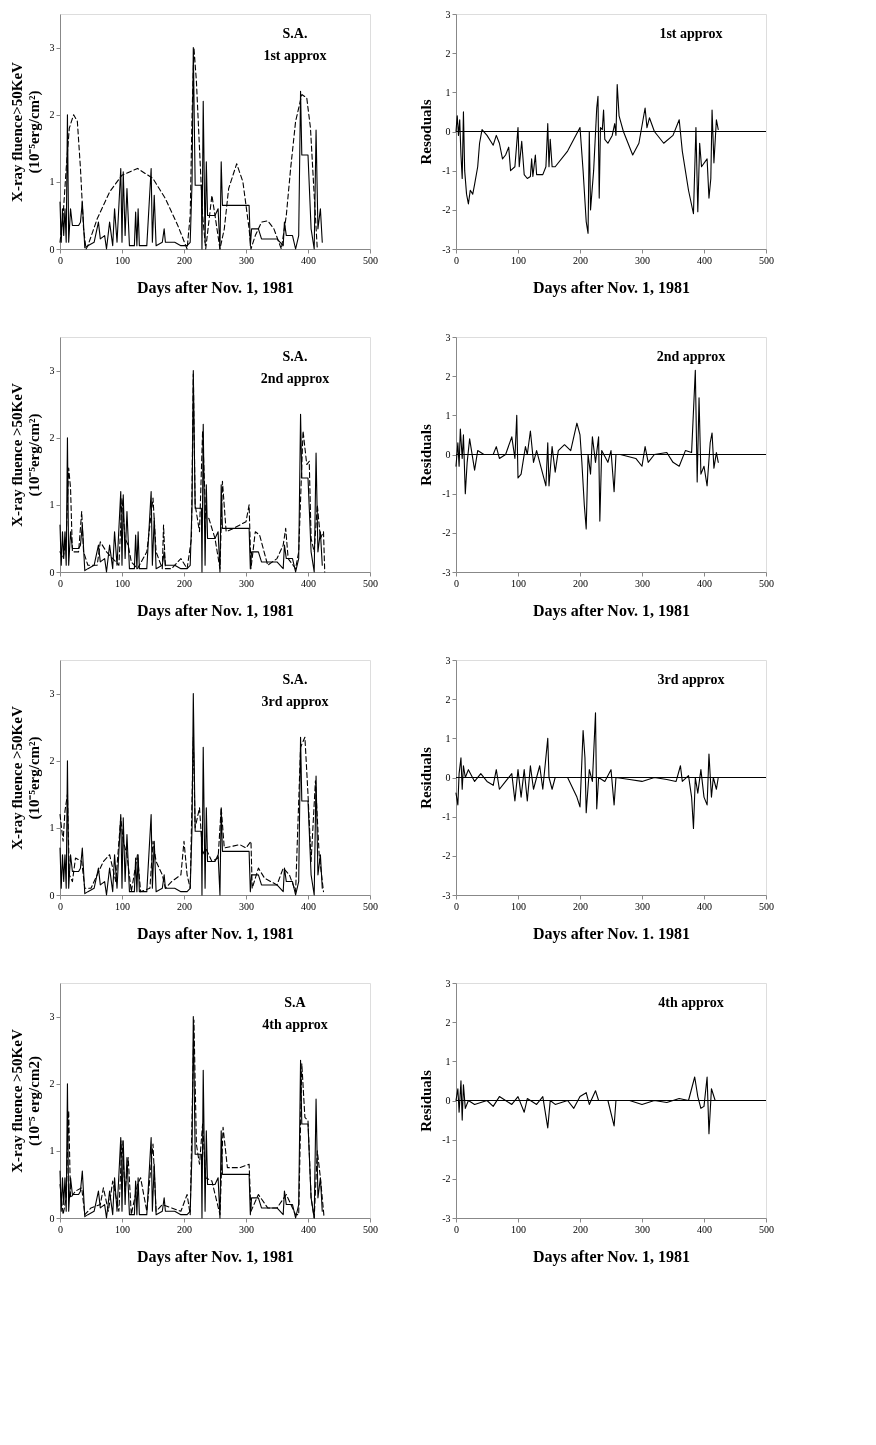 The width and height of the screenshot is (876, 1445). I want to click on y-axis-title: X-ray fluence>50KeV (10⁻⁵erg/cm²), so click(25, 131).